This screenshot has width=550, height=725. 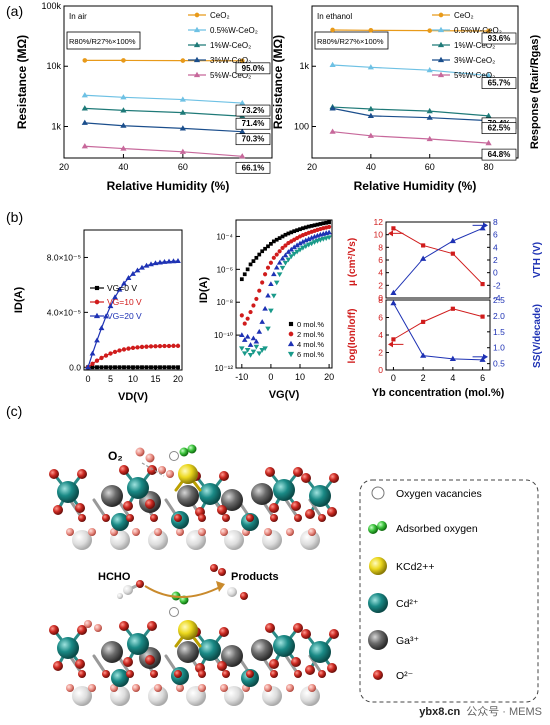 What do you see at coordinates (204, 290) in the screenshot?
I see `chart-b2-ylabel: ID(A)` at bounding box center [204, 290].